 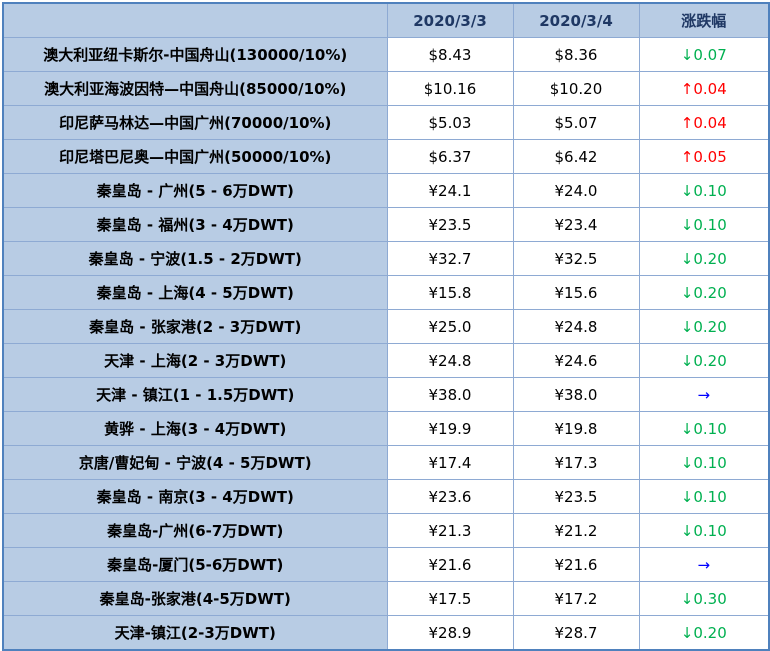 What do you see at coordinates (195, 20) in the screenshot?
I see `header-route` at bounding box center [195, 20].